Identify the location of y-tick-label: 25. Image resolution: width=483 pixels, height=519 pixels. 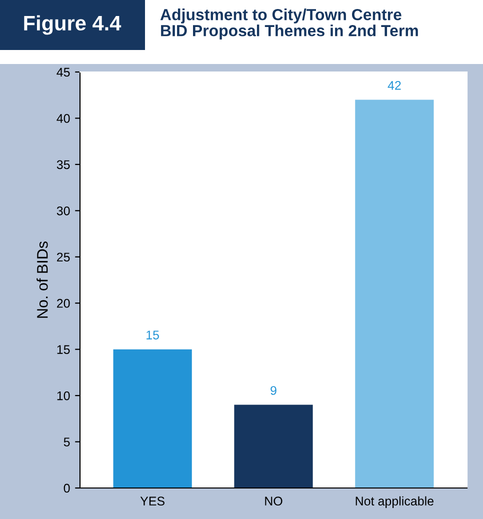
(63, 257).